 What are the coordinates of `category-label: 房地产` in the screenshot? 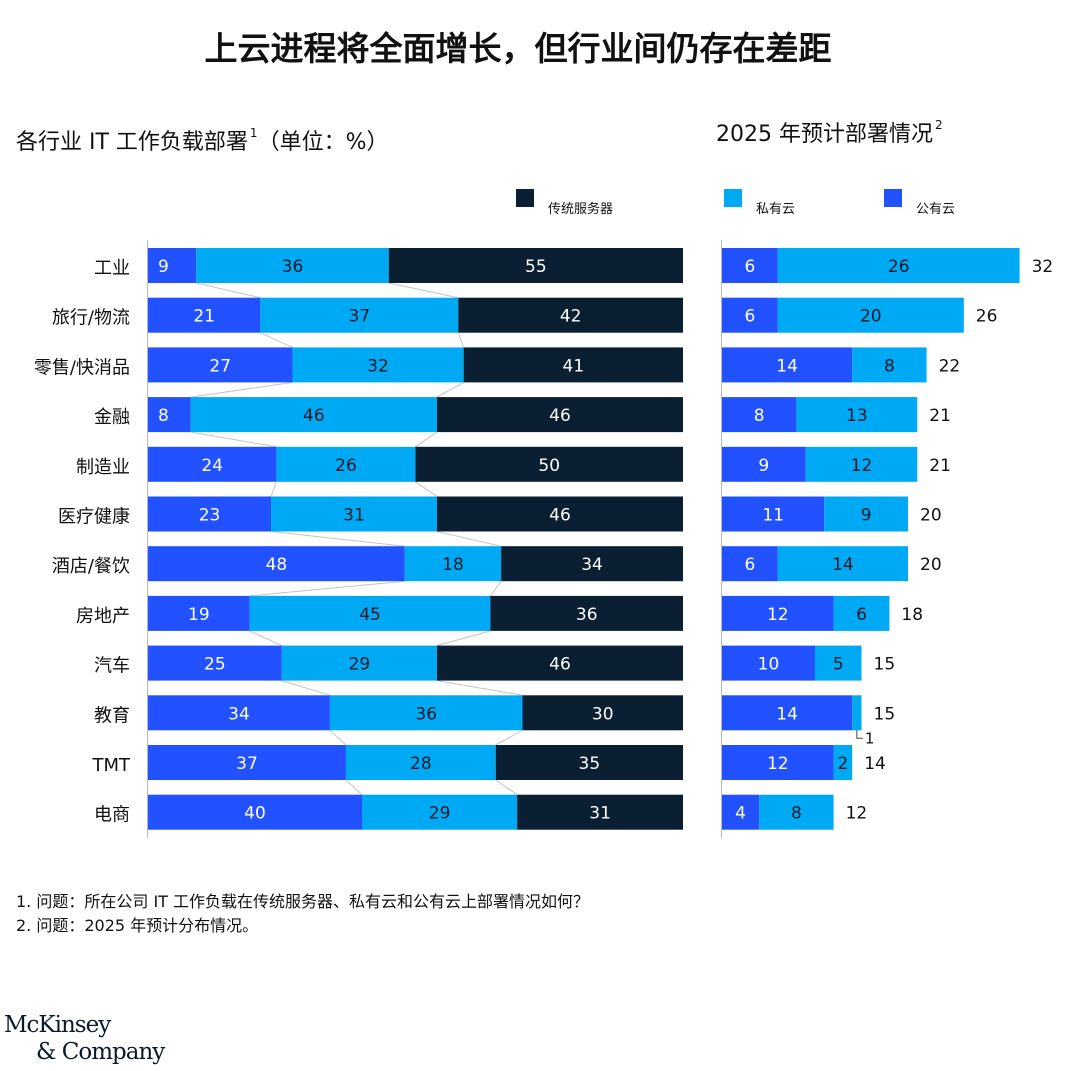 It's located at (103, 616).